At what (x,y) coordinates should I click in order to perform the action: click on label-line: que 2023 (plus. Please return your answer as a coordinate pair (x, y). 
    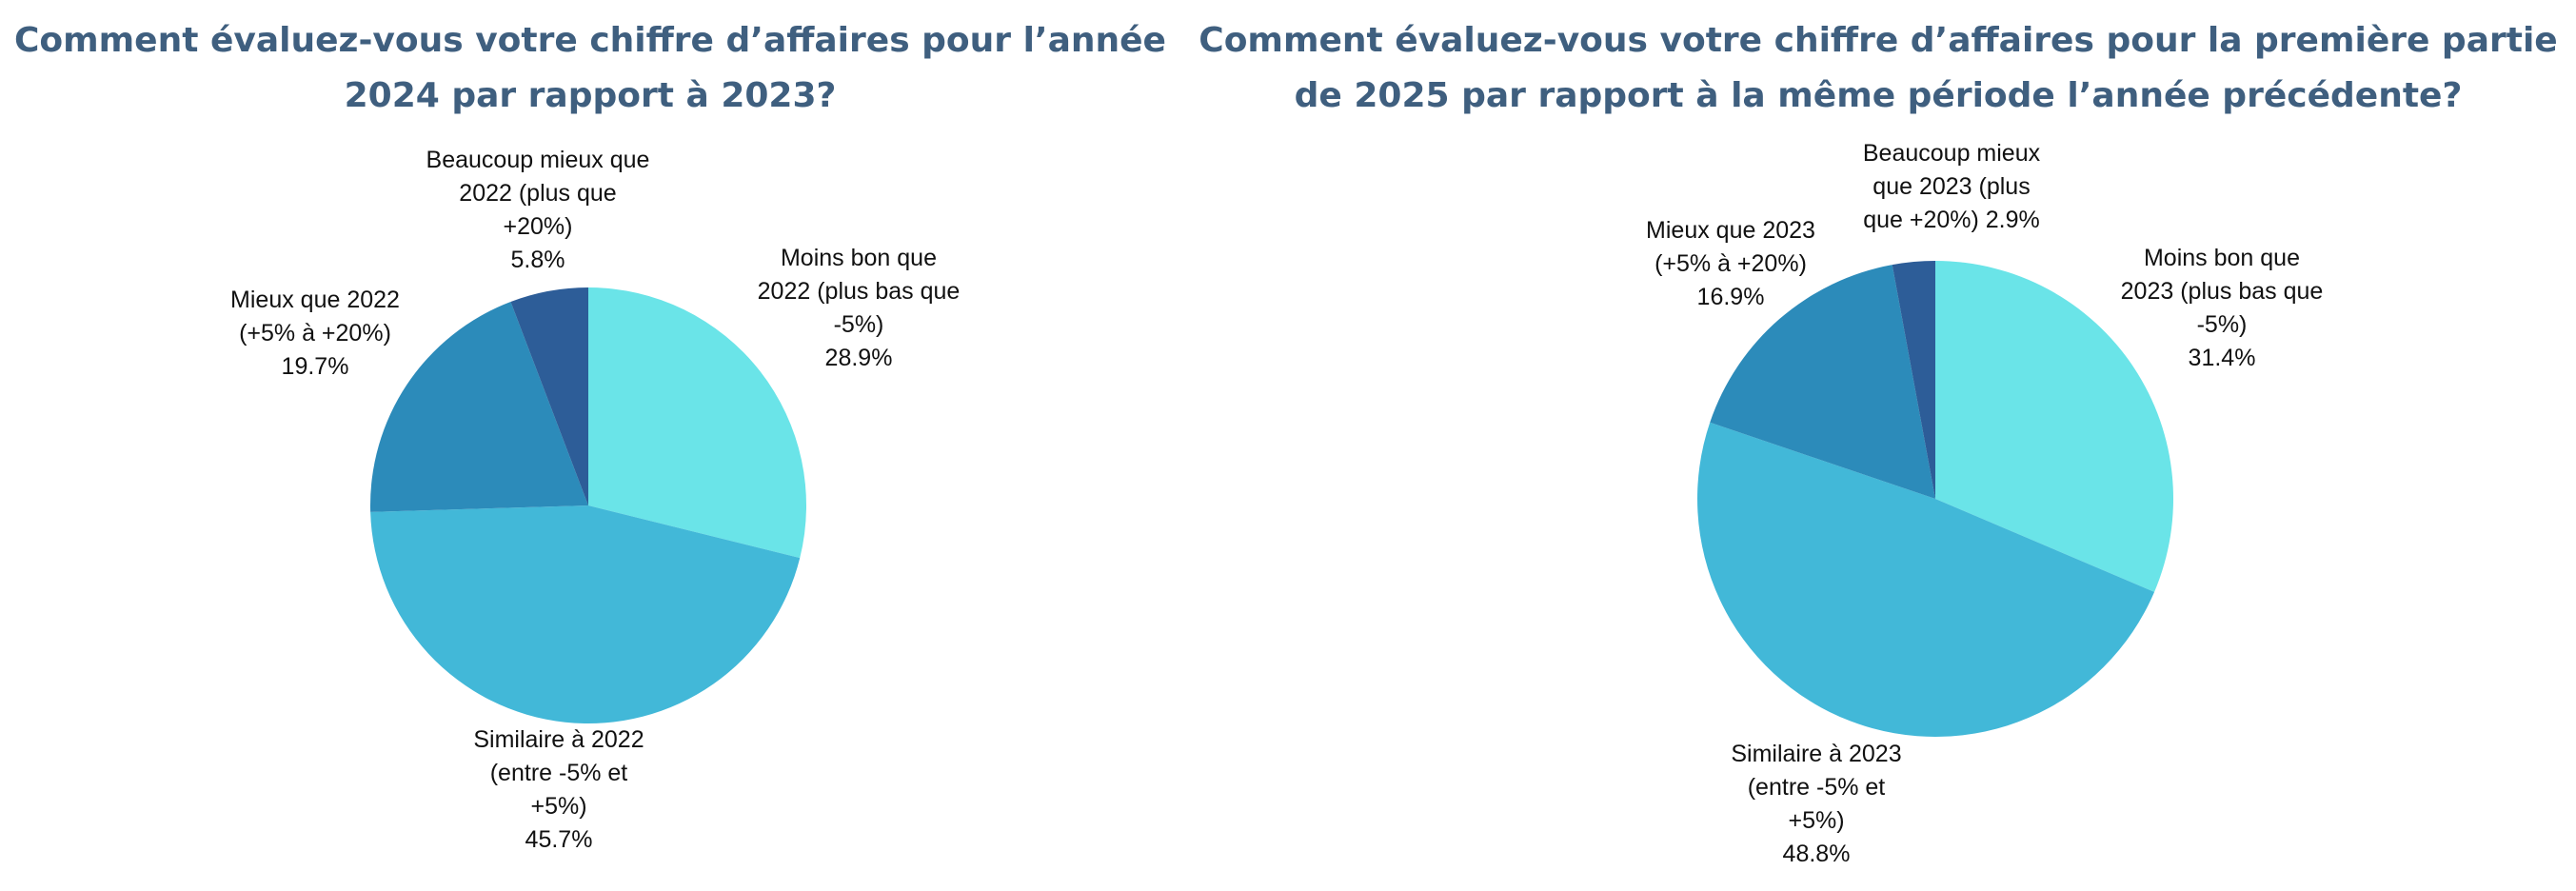
    Looking at the image, I should click on (1951, 187).